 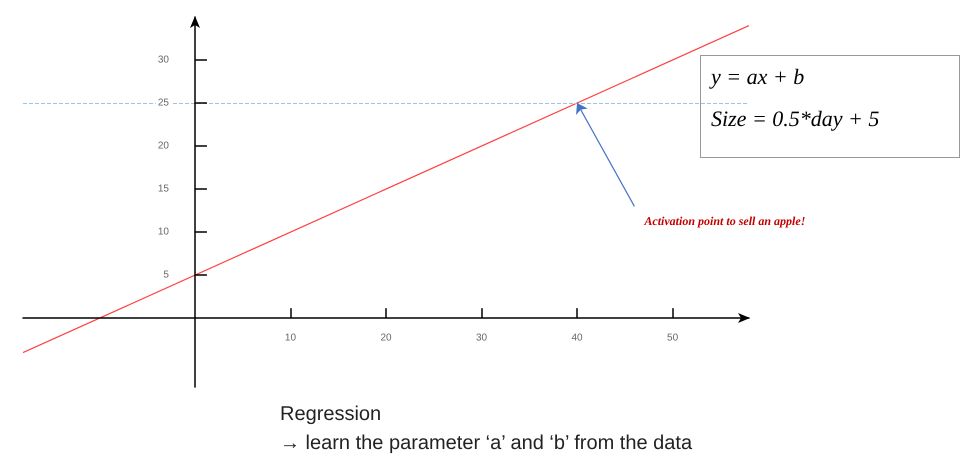 I want to click on text: Regression, so click(x=331, y=414).